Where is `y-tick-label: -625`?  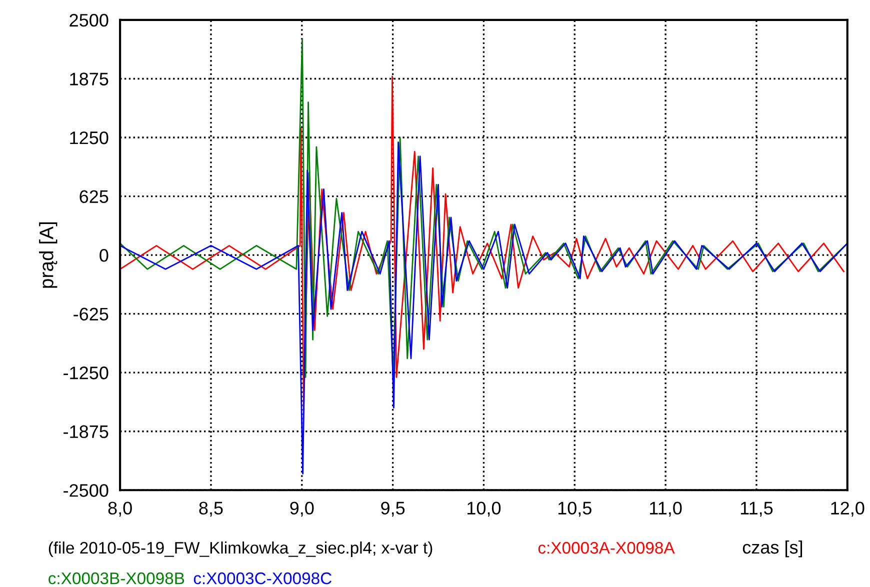
y-tick-label: -625 is located at coordinates (91, 314).